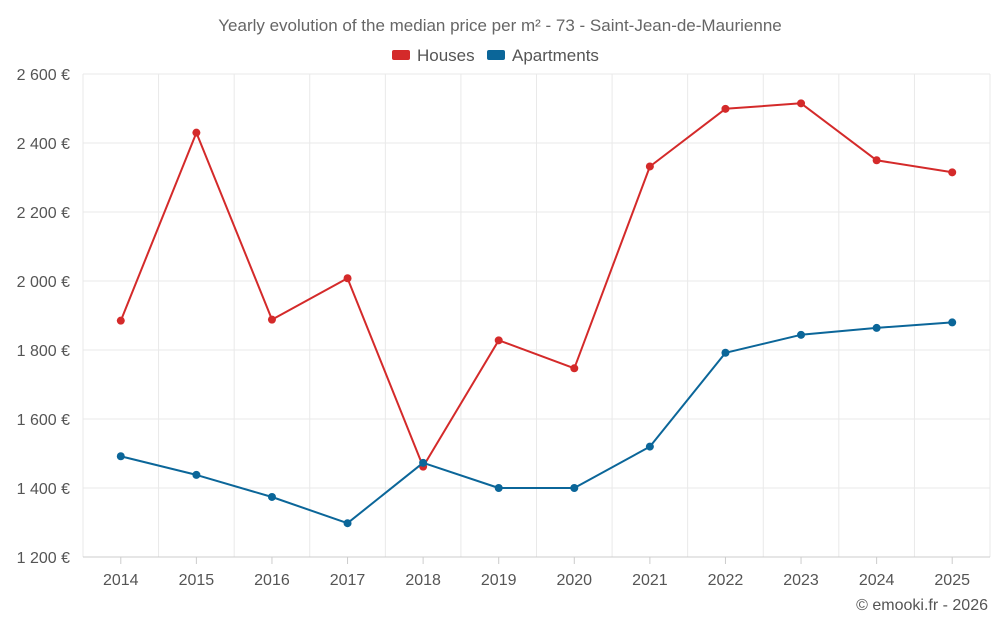 Image resolution: width=1000 pixels, height=625 pixels. What do you see at coordinates (43, 282) in the screenshot?
I see `y-tick-label: 2 000 €` at bounding box center [43, 282].